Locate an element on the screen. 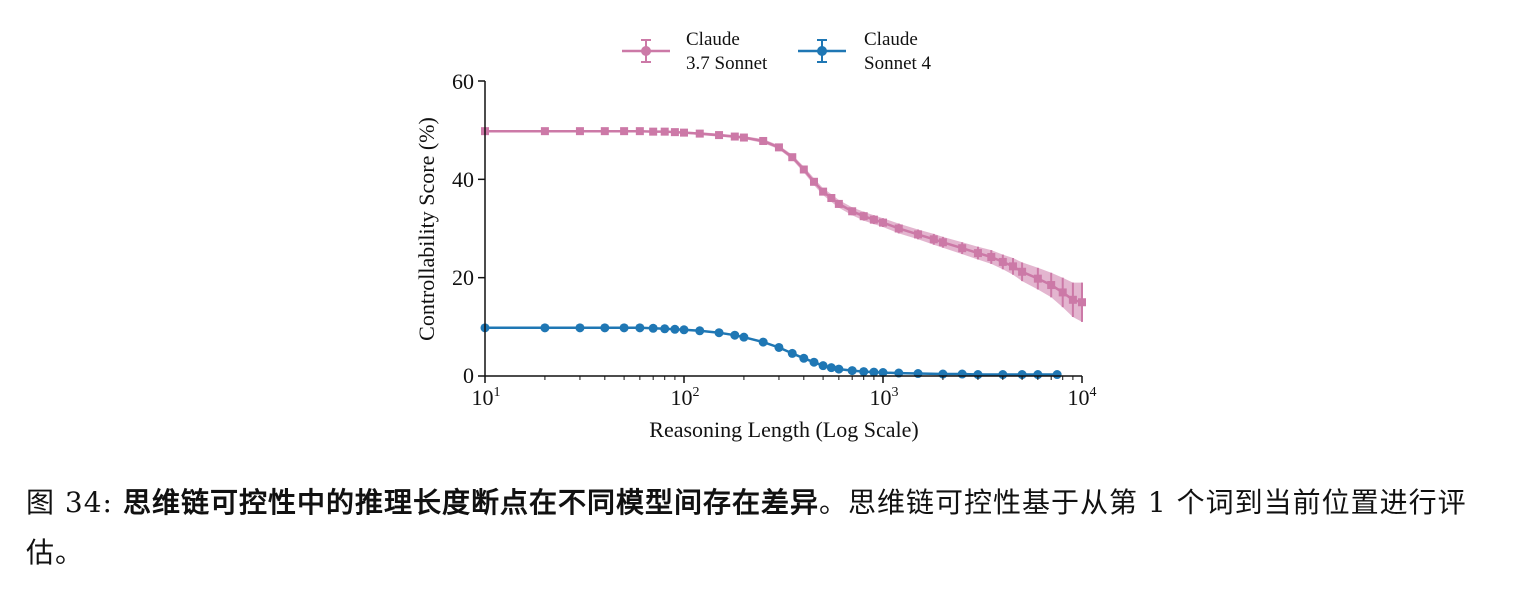 This screenshot has height=604, width=1518. legend-entry-series-0: Claude 3.7 Sonnet is located at coordinates (695, 51).